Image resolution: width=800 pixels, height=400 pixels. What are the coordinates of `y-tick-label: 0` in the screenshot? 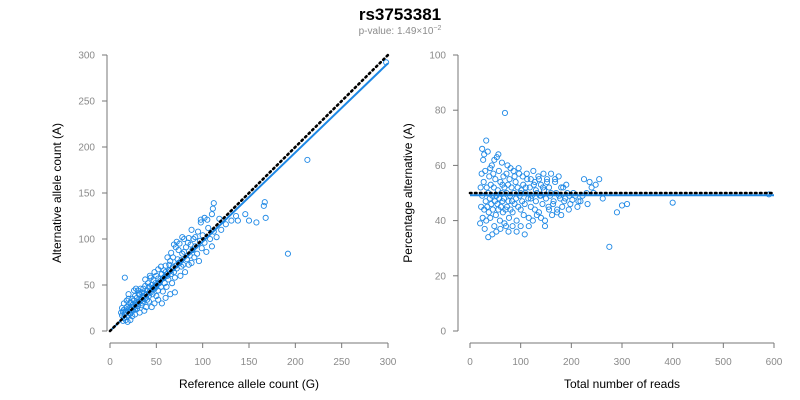 It's located at (92, 332).